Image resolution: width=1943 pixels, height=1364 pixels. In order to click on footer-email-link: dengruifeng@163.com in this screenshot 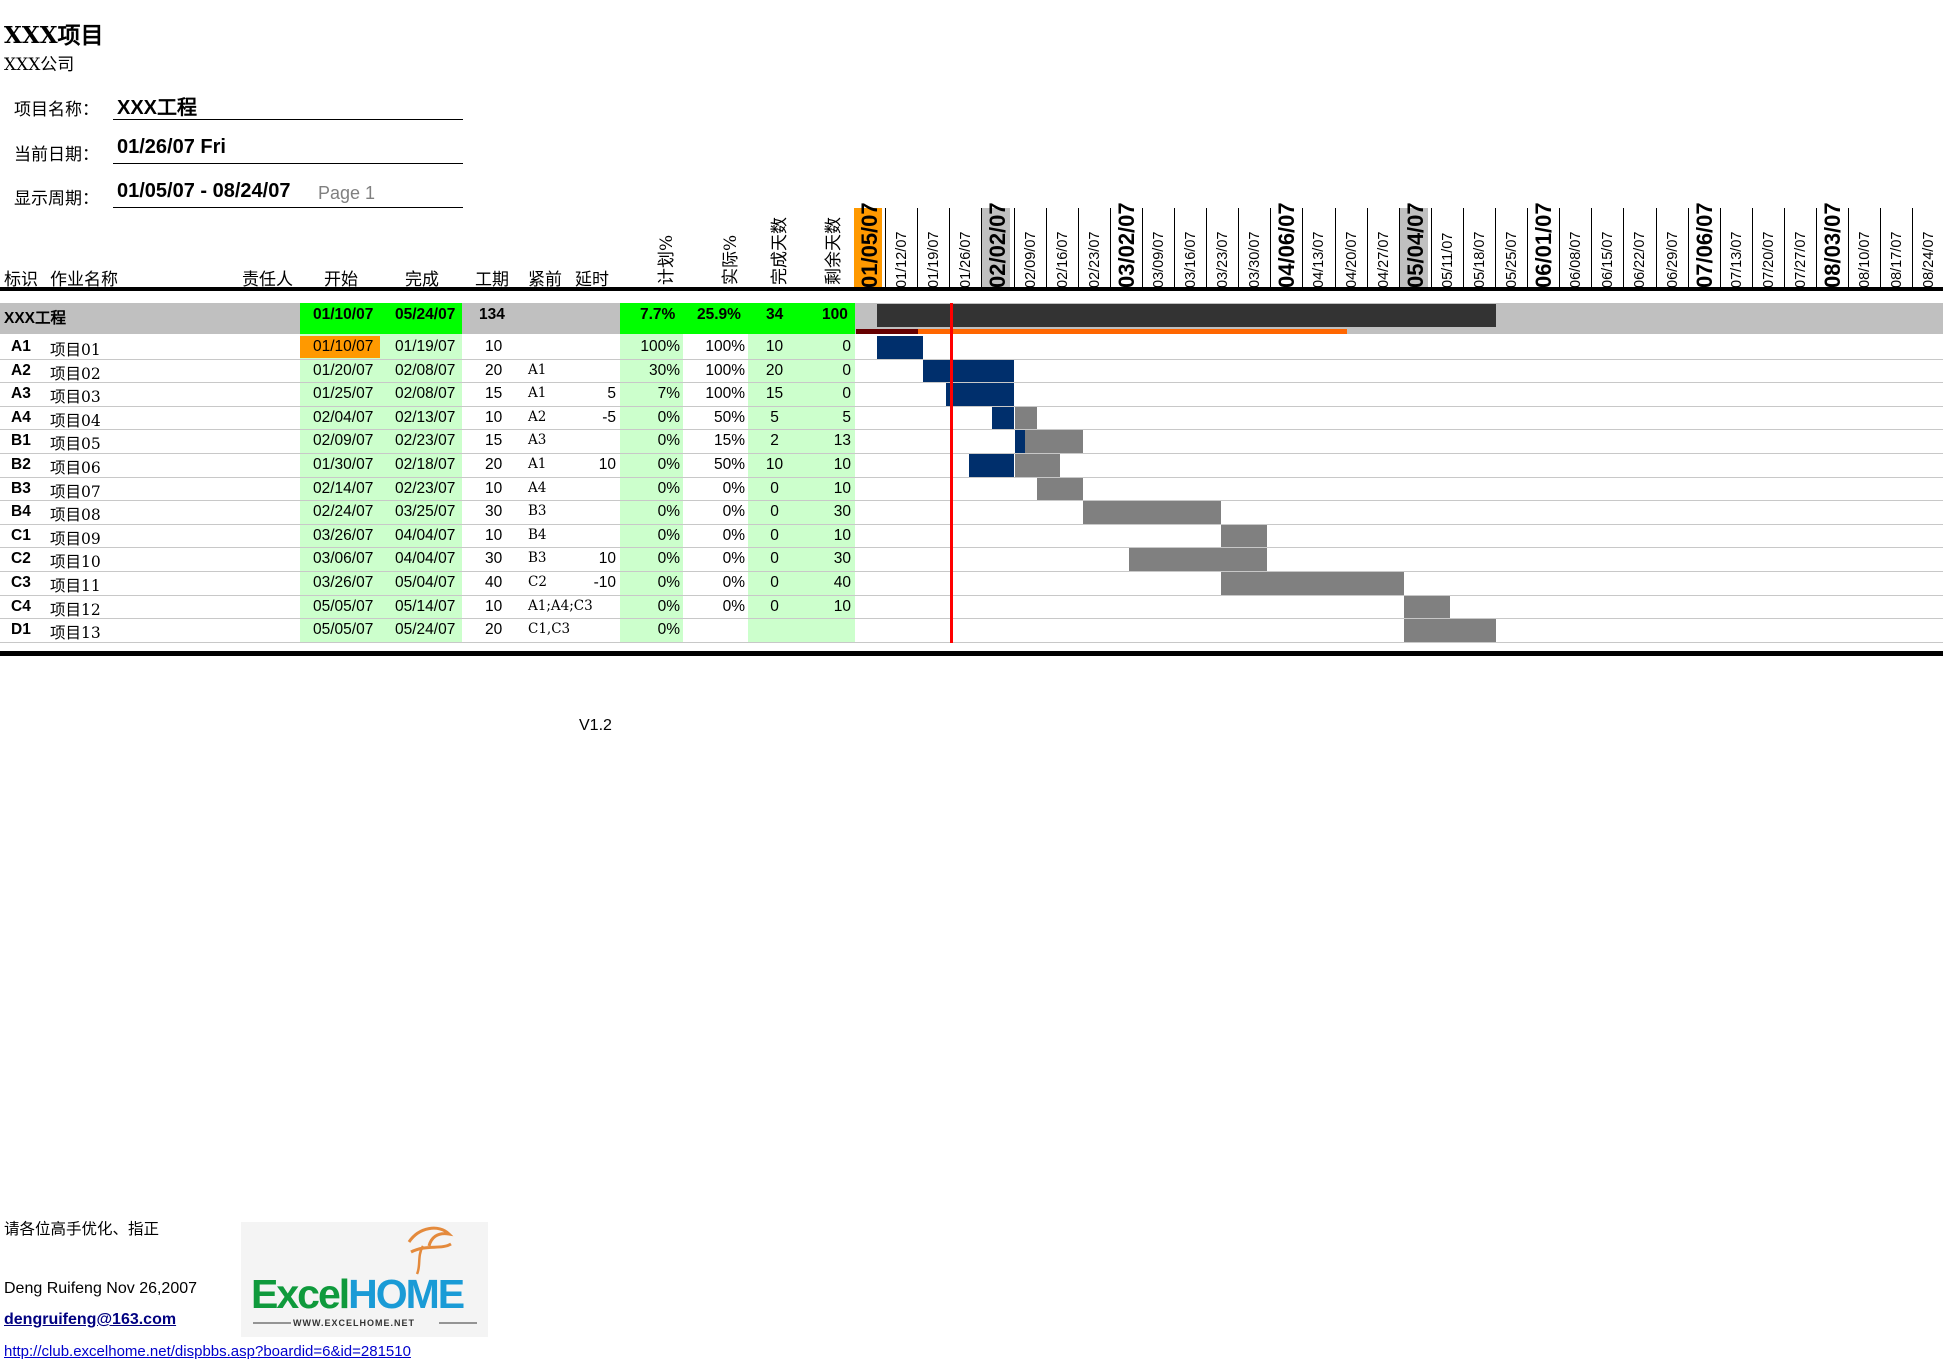, I will do `click(90, 1319)`.